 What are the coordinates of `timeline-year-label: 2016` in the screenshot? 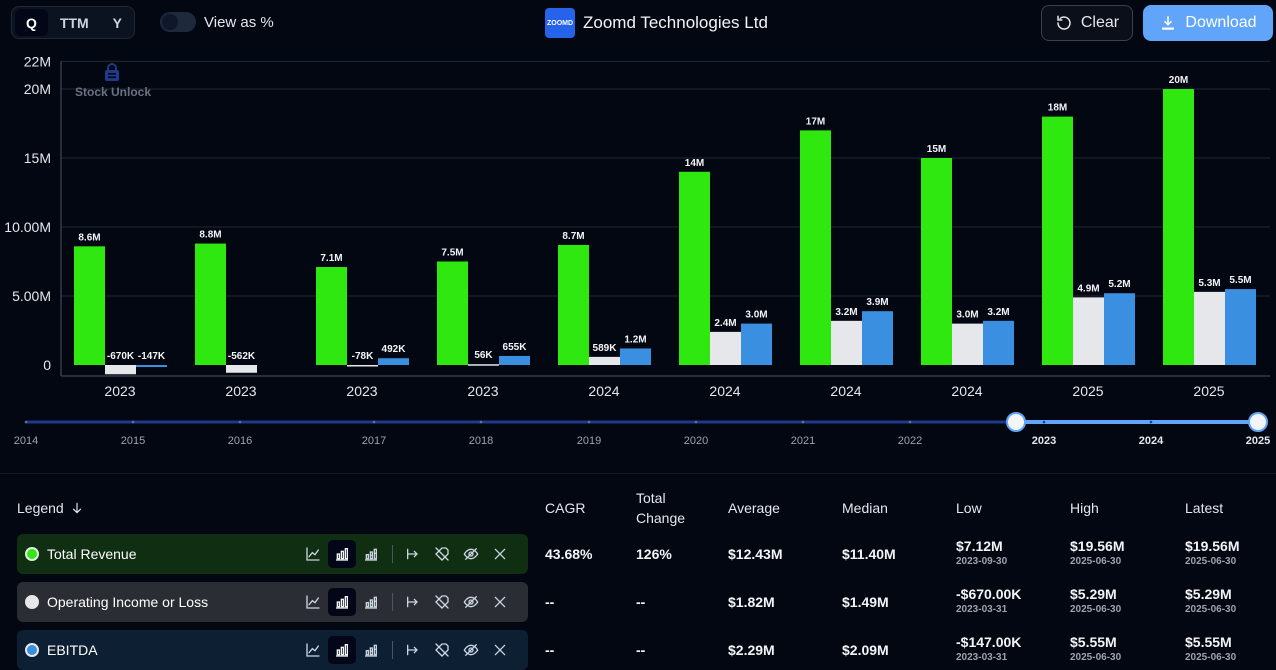 It's located at (240, 441).